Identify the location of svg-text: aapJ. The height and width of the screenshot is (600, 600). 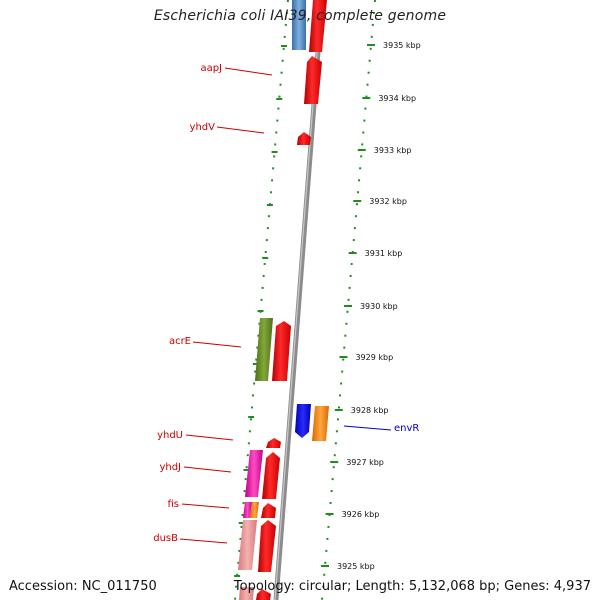
(211, 68).